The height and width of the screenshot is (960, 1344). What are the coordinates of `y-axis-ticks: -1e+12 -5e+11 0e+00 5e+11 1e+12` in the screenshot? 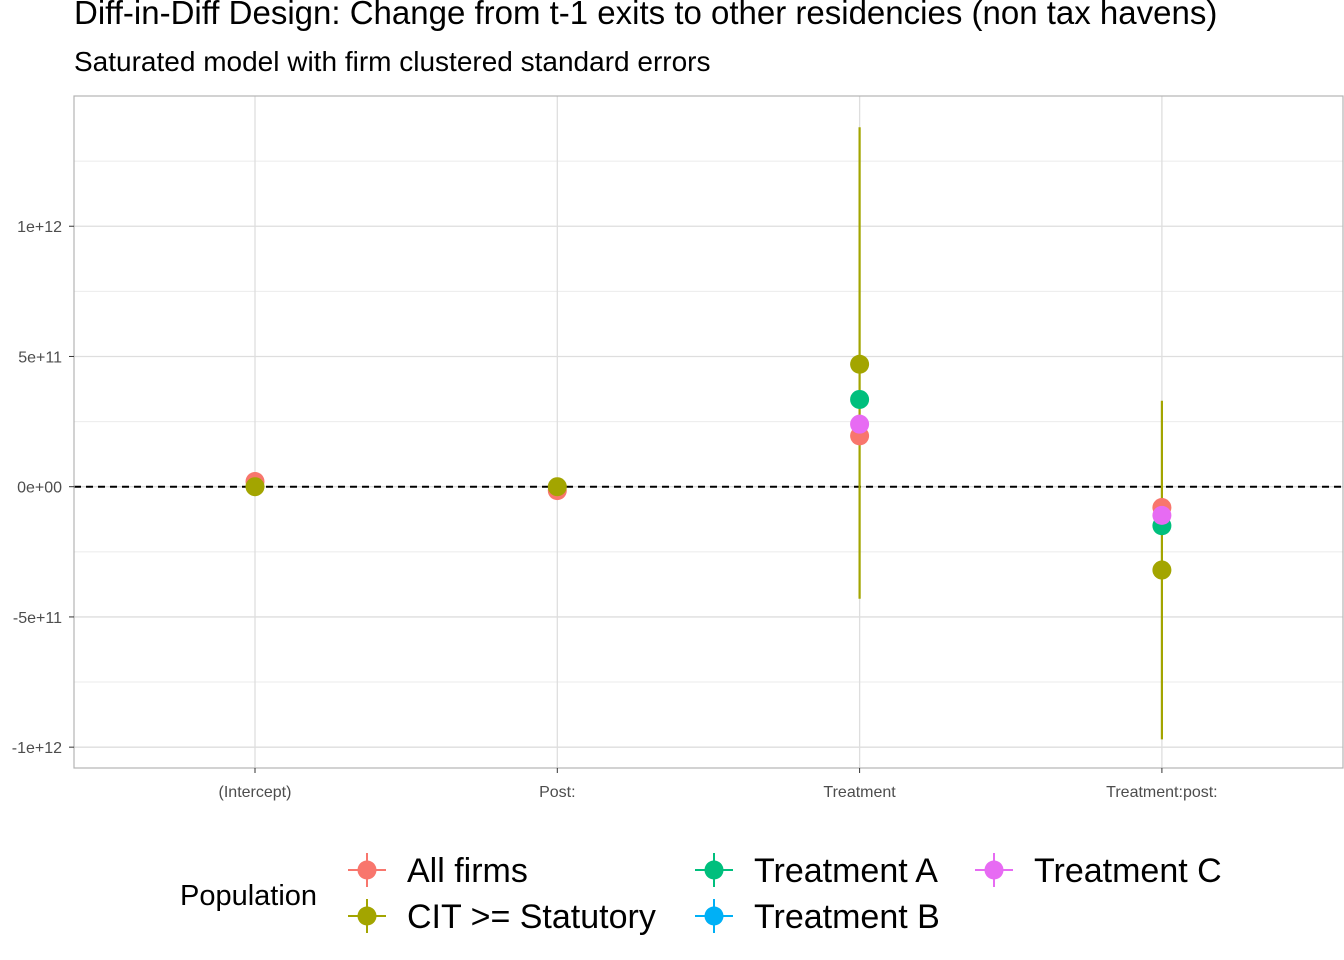 It's located at (43, 488).